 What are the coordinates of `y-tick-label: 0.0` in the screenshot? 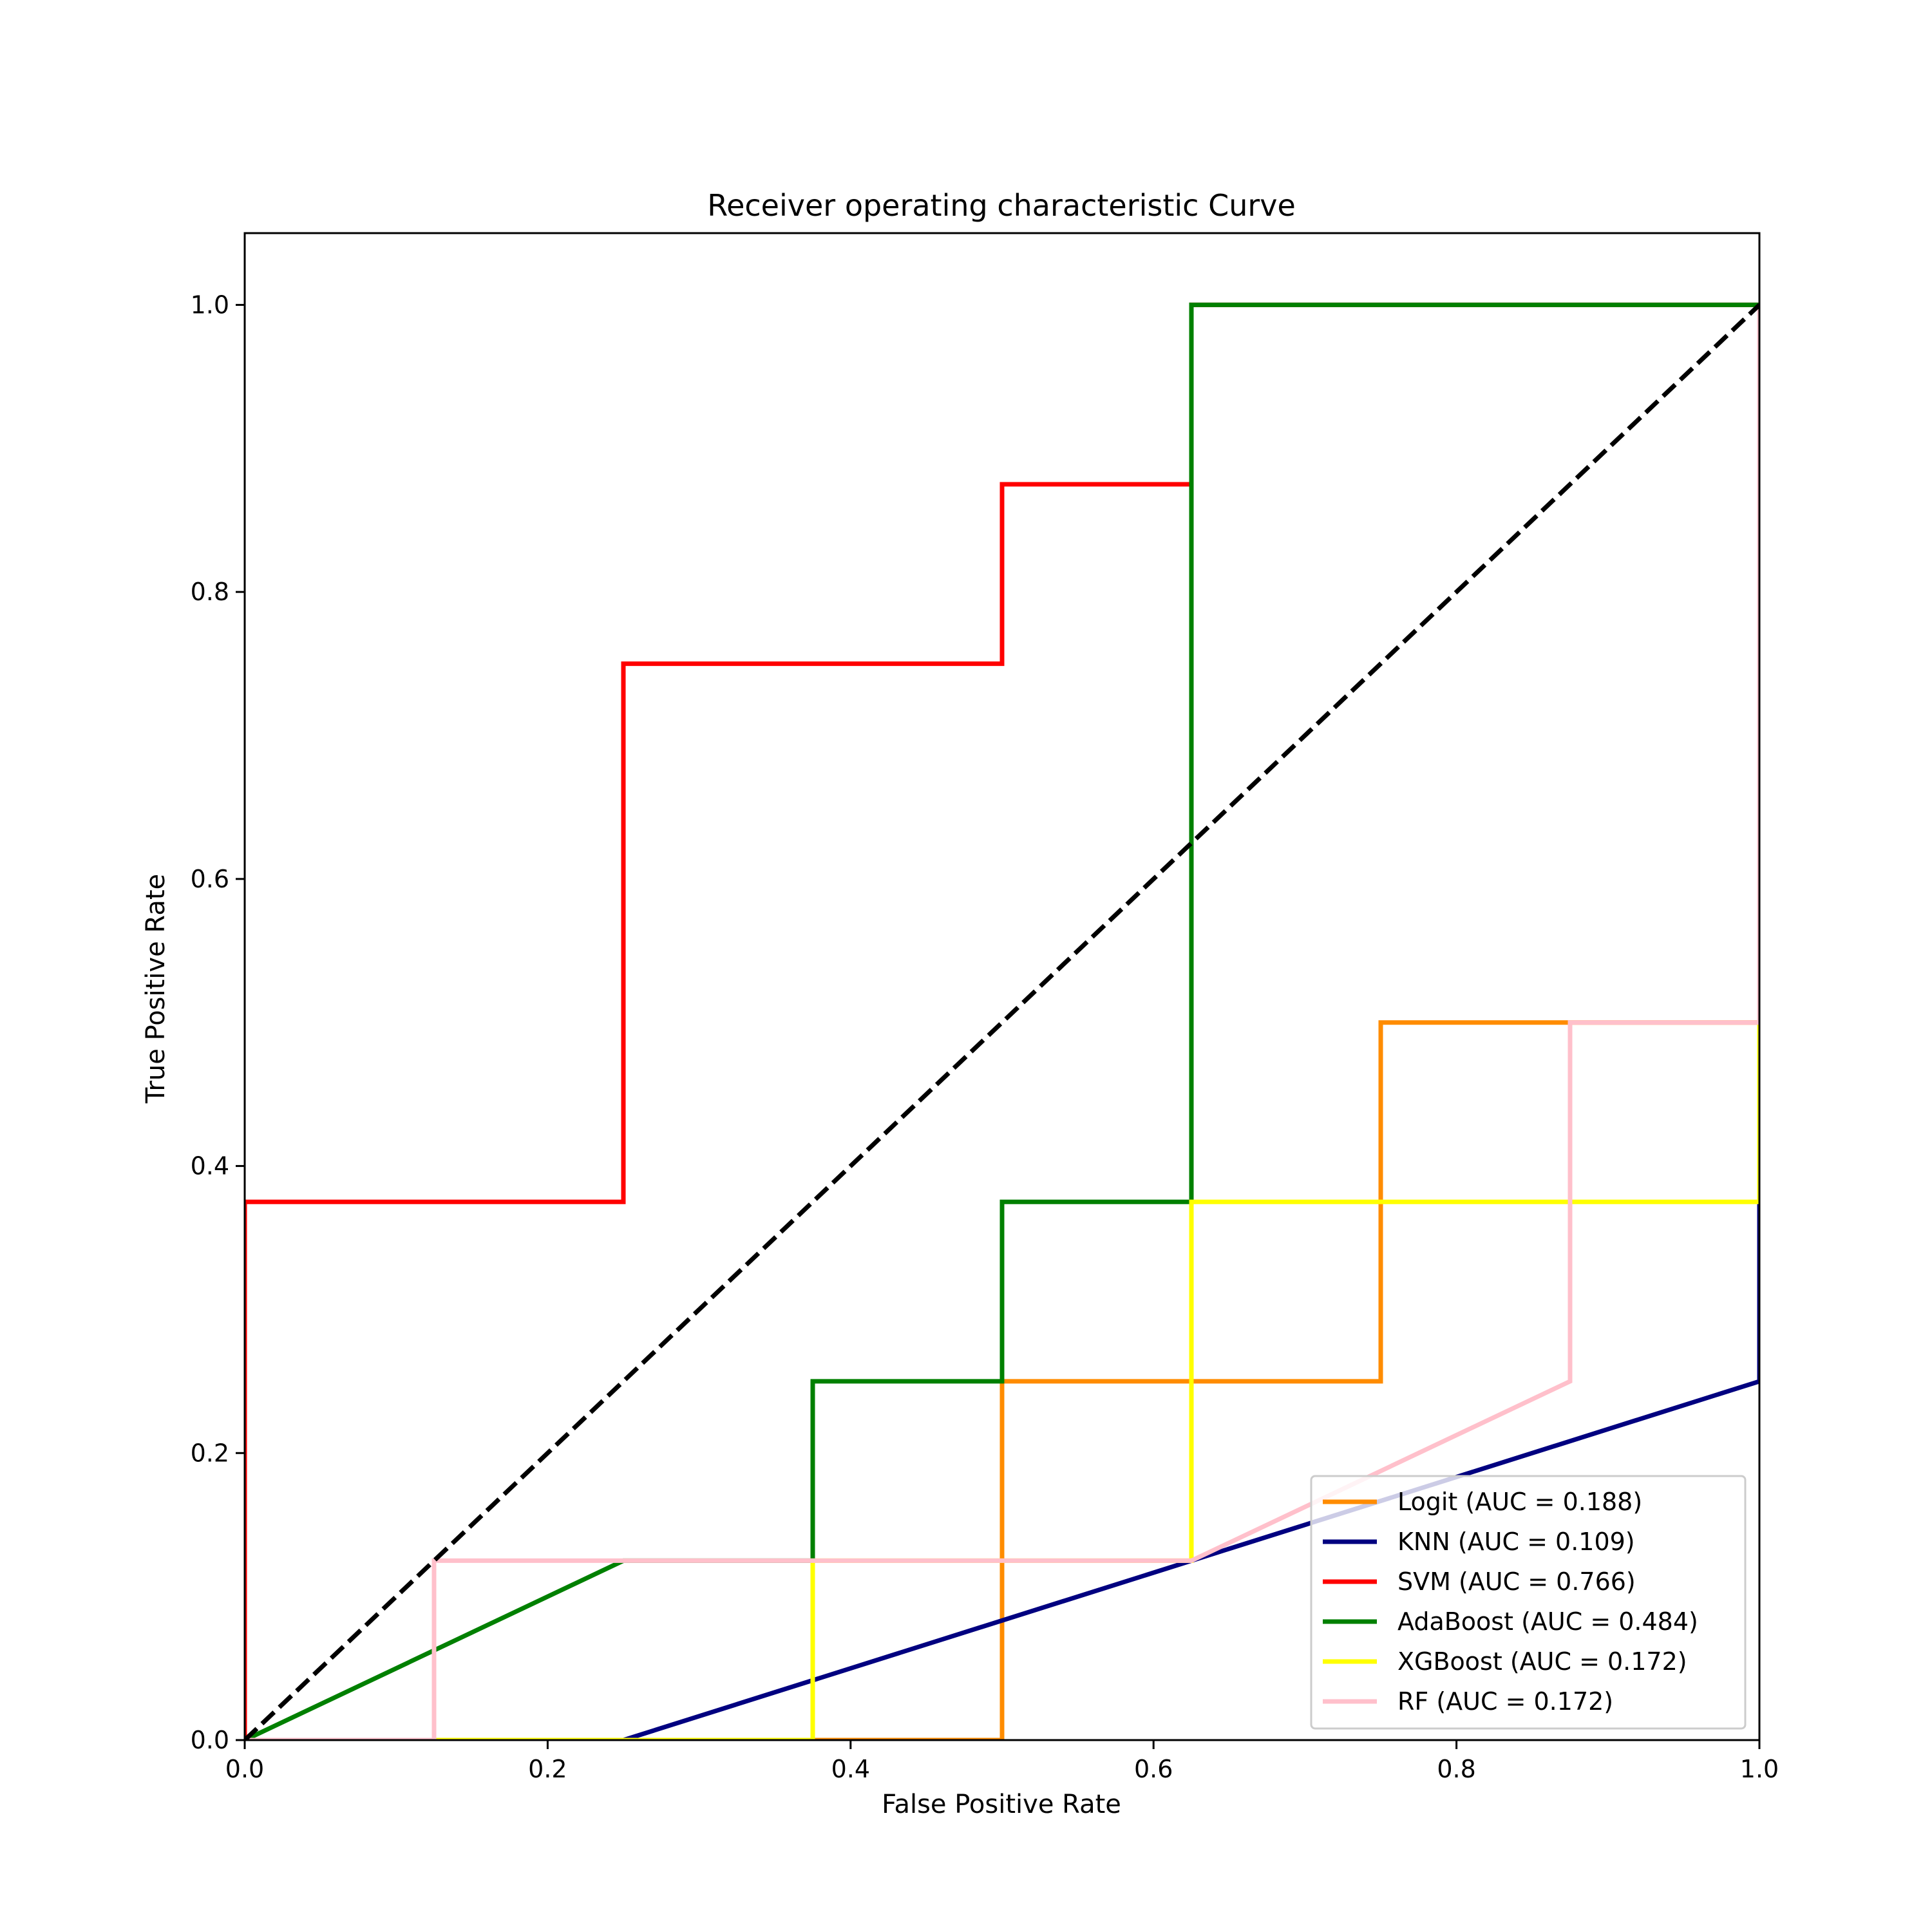 It's located at (210, 1740).